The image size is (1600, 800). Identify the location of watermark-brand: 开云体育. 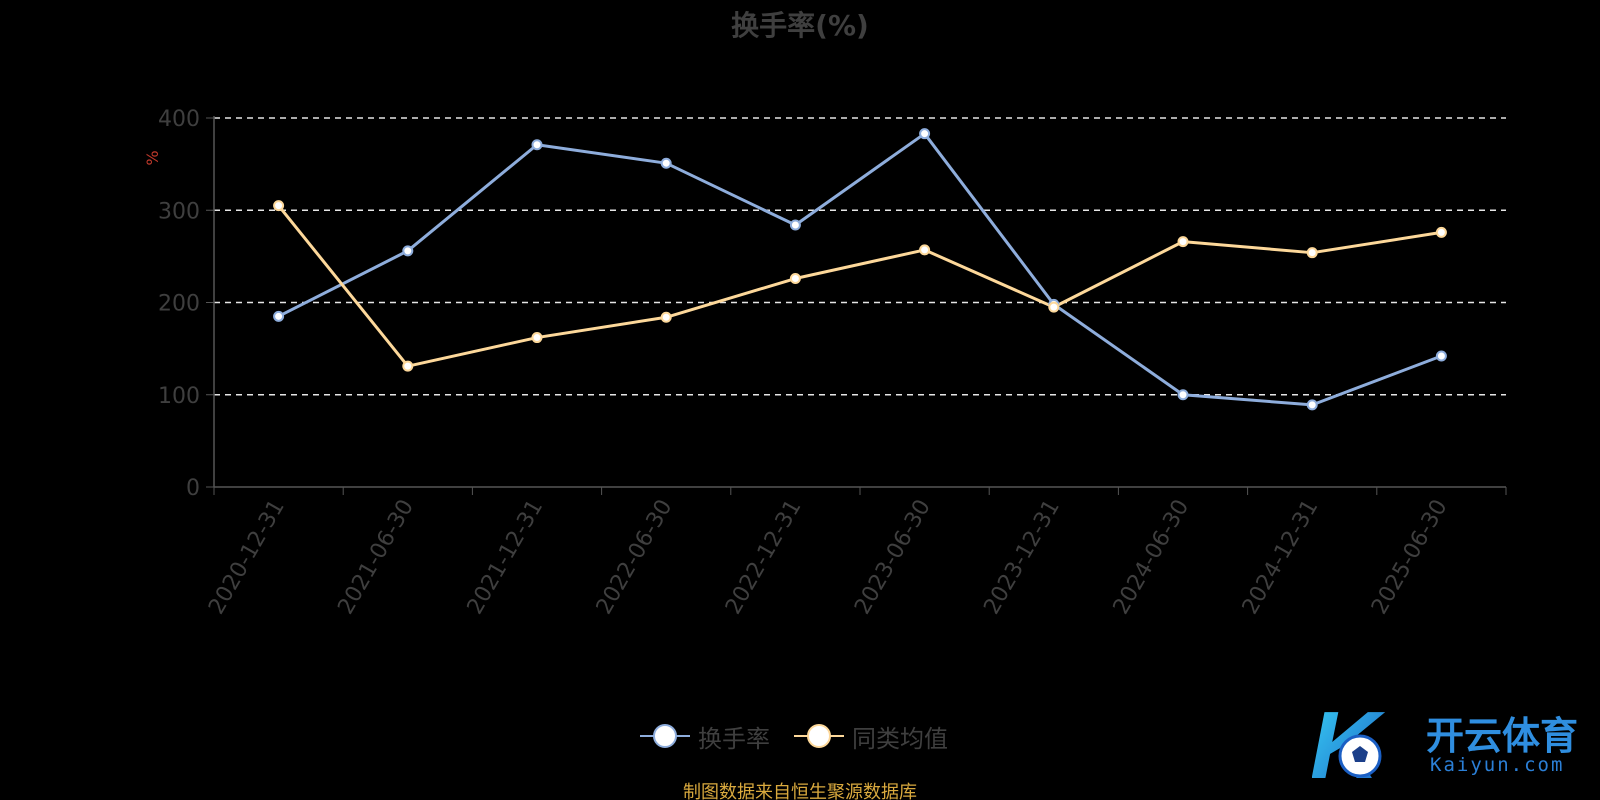
(1502, 736).